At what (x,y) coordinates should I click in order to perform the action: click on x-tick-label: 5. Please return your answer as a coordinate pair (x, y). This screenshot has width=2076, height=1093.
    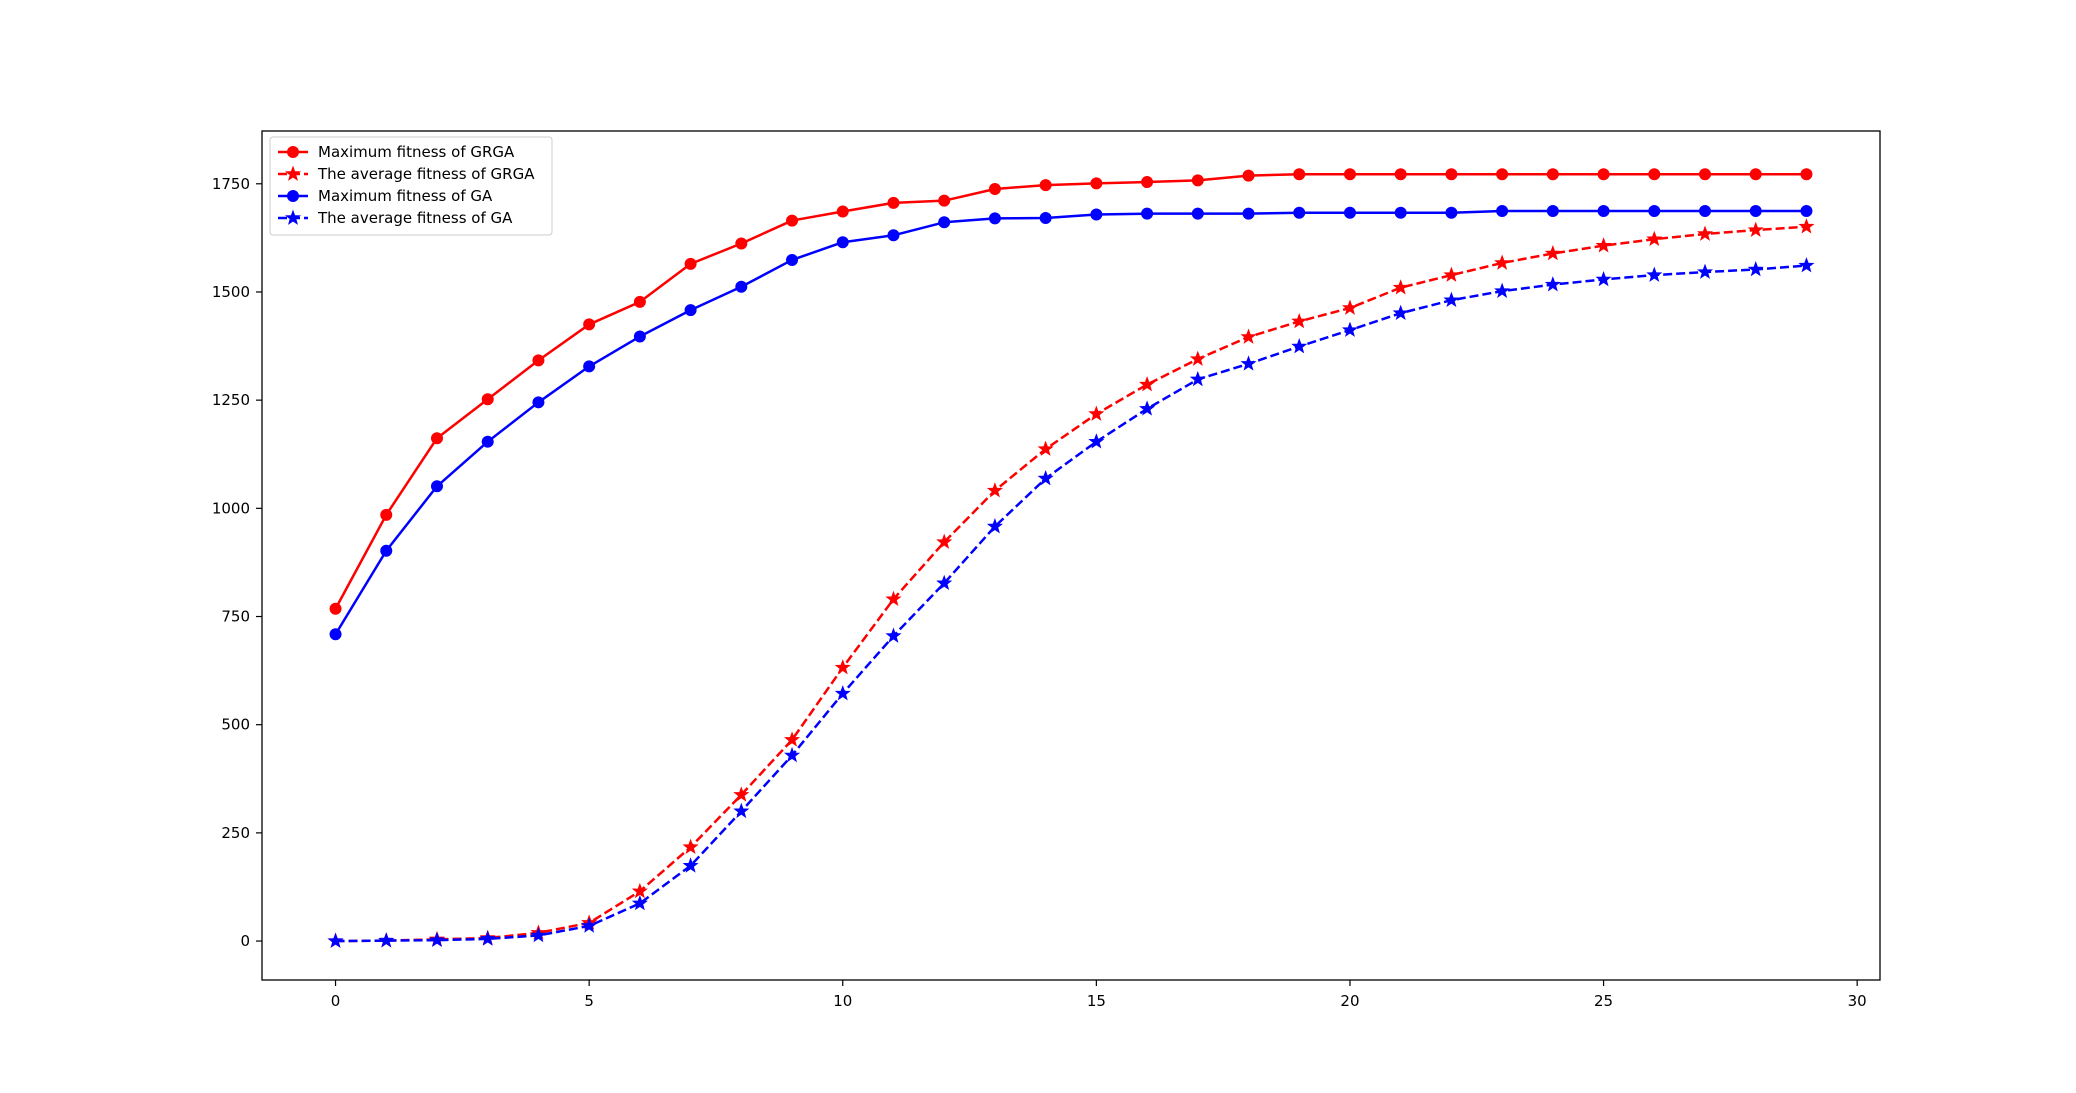
    Looking at the image, I should click on (589, 1001).